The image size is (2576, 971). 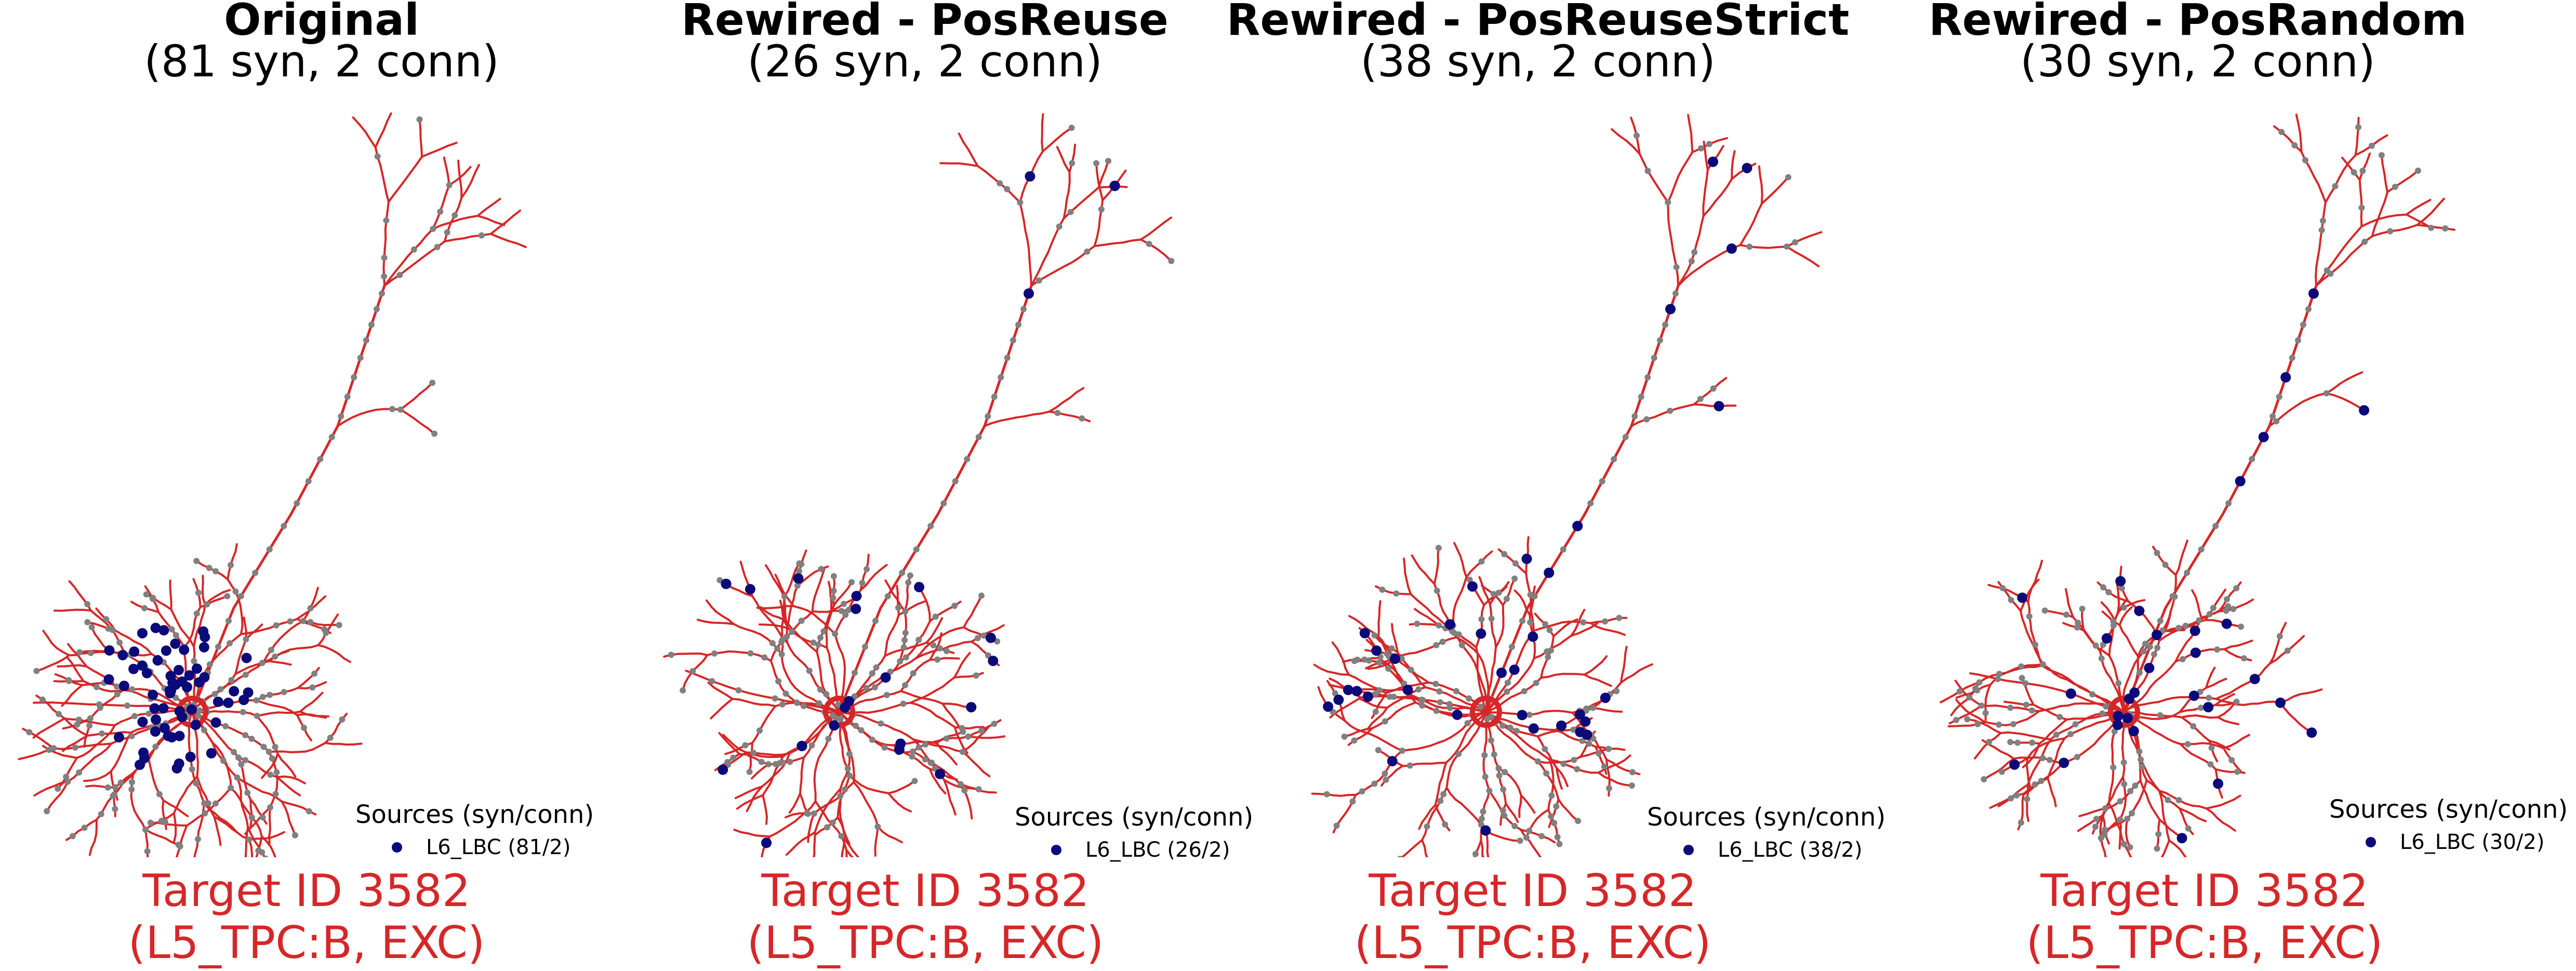 What do you see at coordinates (1782, 832) in the screenshot?
I see `legend: Sources (syn/conn) L6_LBC (38/2)` at bounding box center [1782, 832].